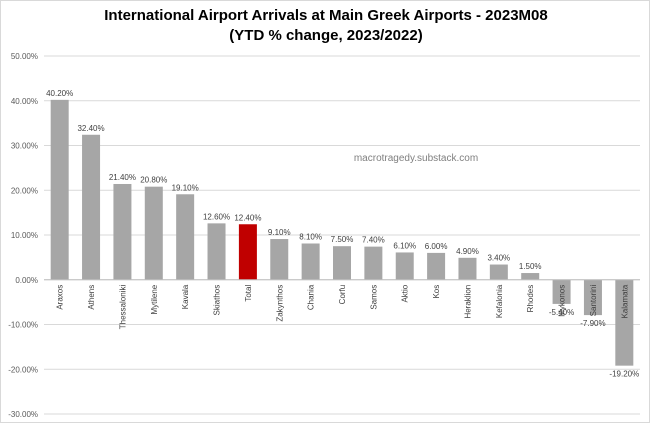  Describe the element at coordinates (60, 297) in the screenshot. I see `category-label: Araxos` at that location.